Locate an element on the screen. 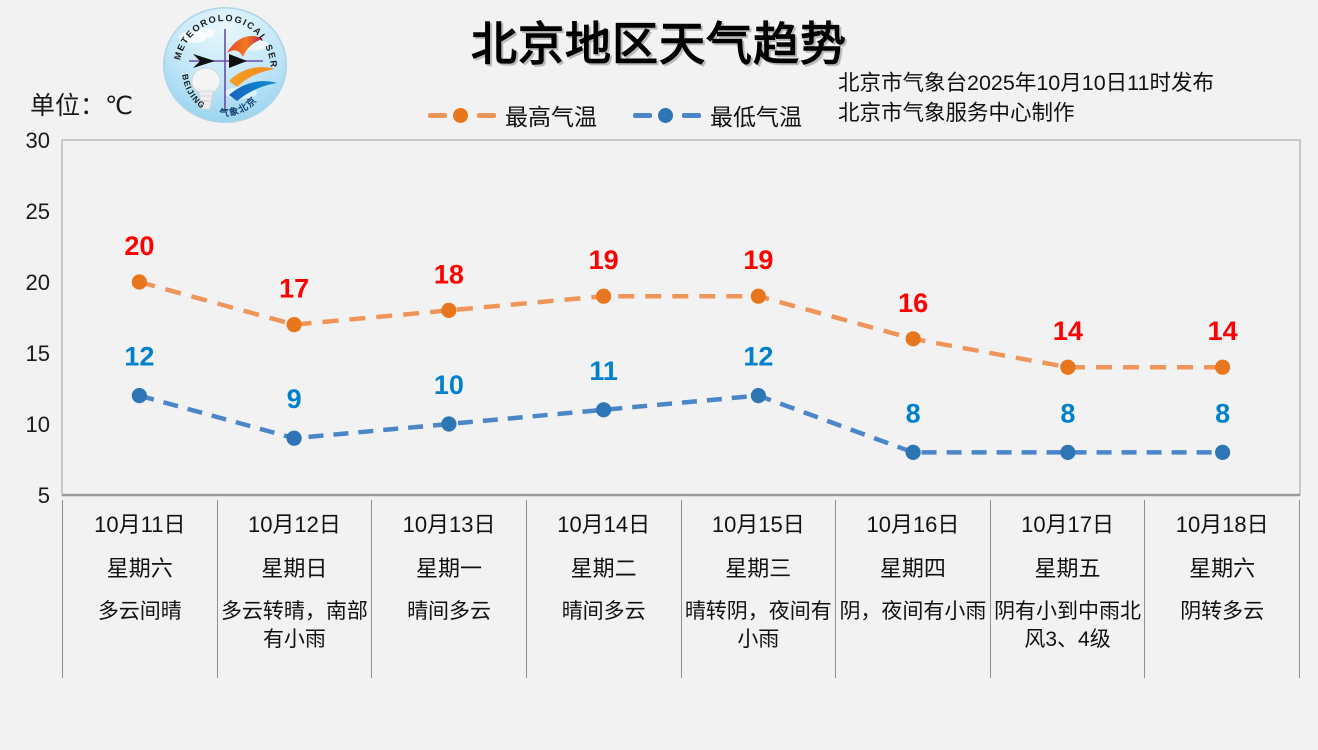 Image resolution: width=1318 pixels, height=750 pixels. forecast-description: 晴转阴，夜间有小雨 is located at coordinates (758, 625).